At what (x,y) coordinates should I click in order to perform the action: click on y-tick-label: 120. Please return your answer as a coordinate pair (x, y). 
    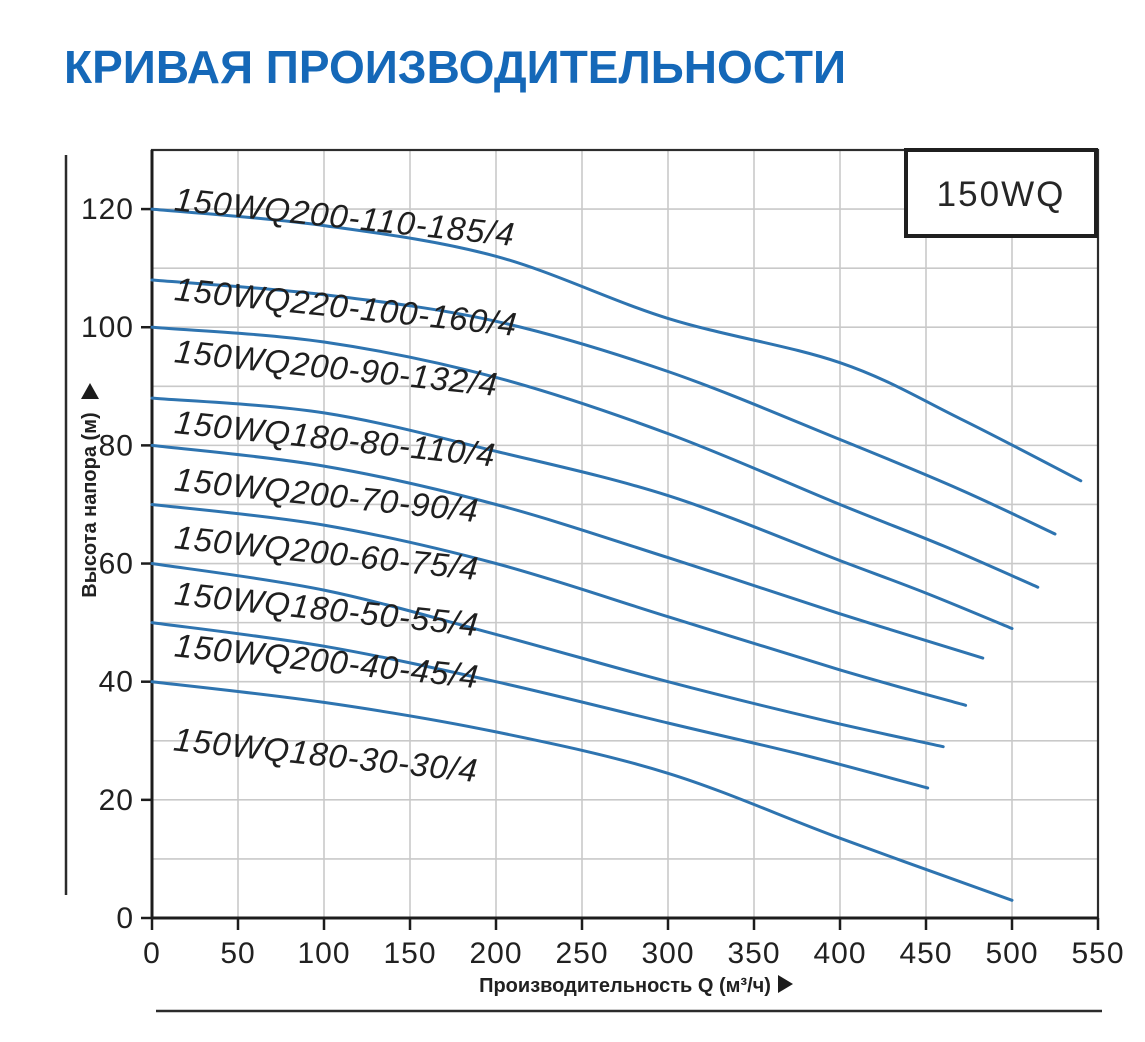
    Looking at the image, I should click on (107, 209).